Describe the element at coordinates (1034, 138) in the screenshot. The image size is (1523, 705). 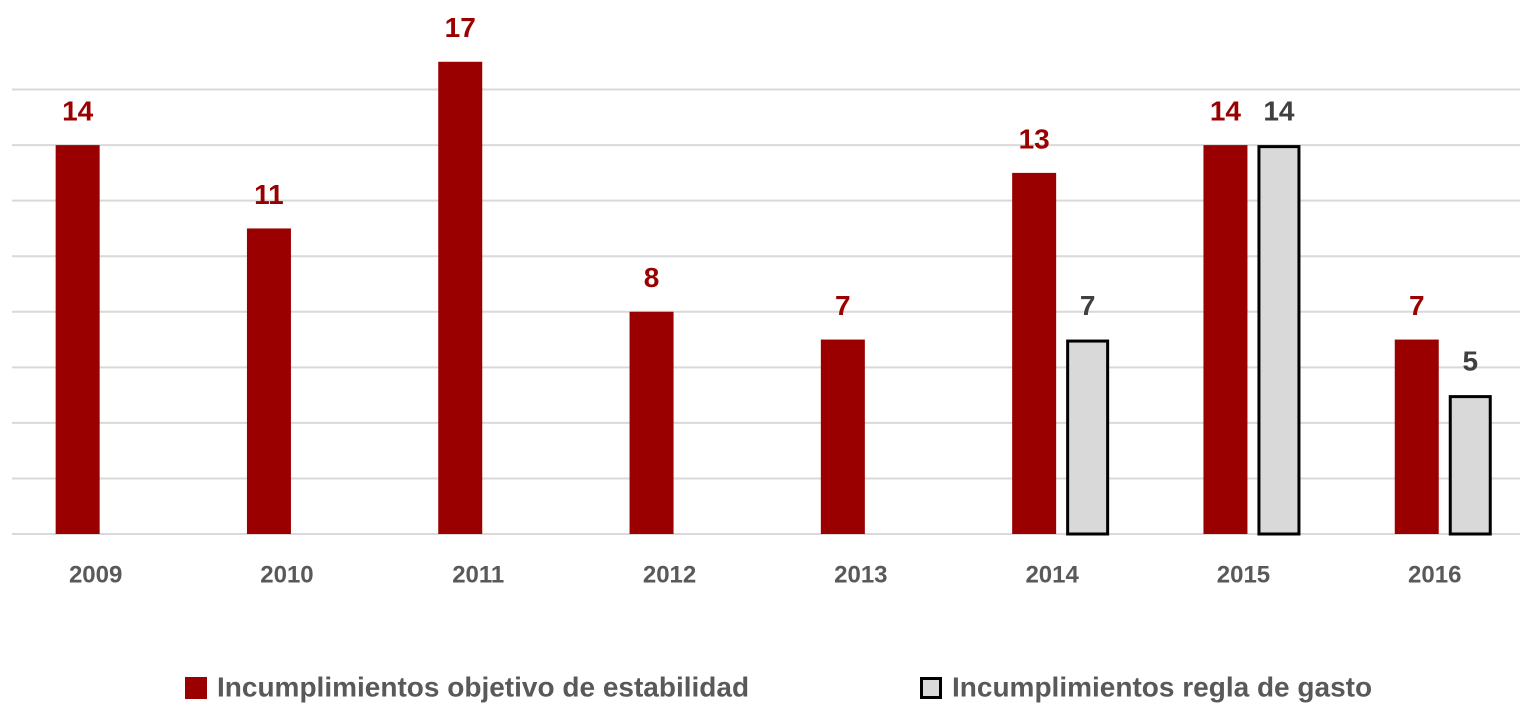
I see `data-label: 13` at that location.